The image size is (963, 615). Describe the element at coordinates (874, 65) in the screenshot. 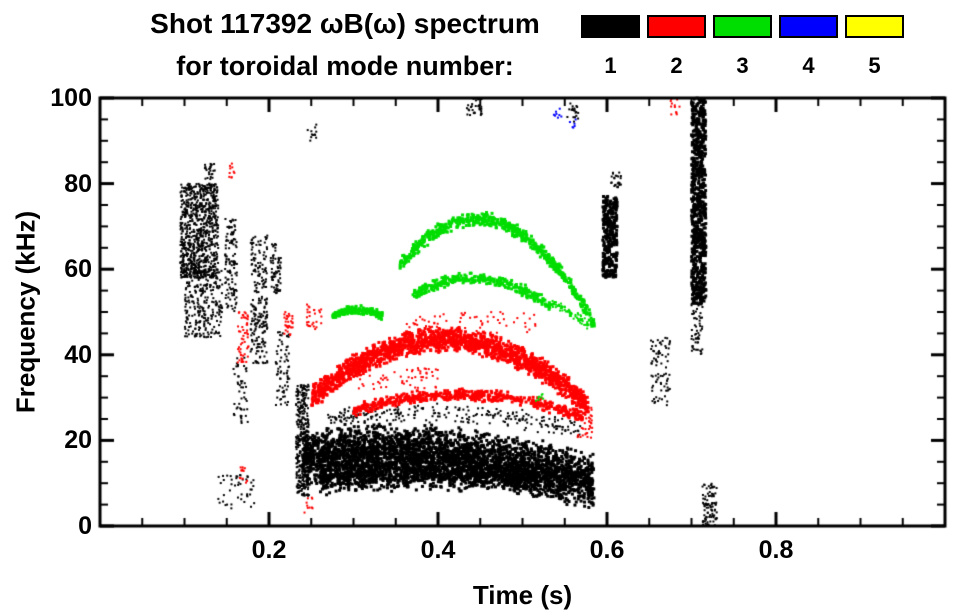

I see `legend-label-5: 5` at that location.